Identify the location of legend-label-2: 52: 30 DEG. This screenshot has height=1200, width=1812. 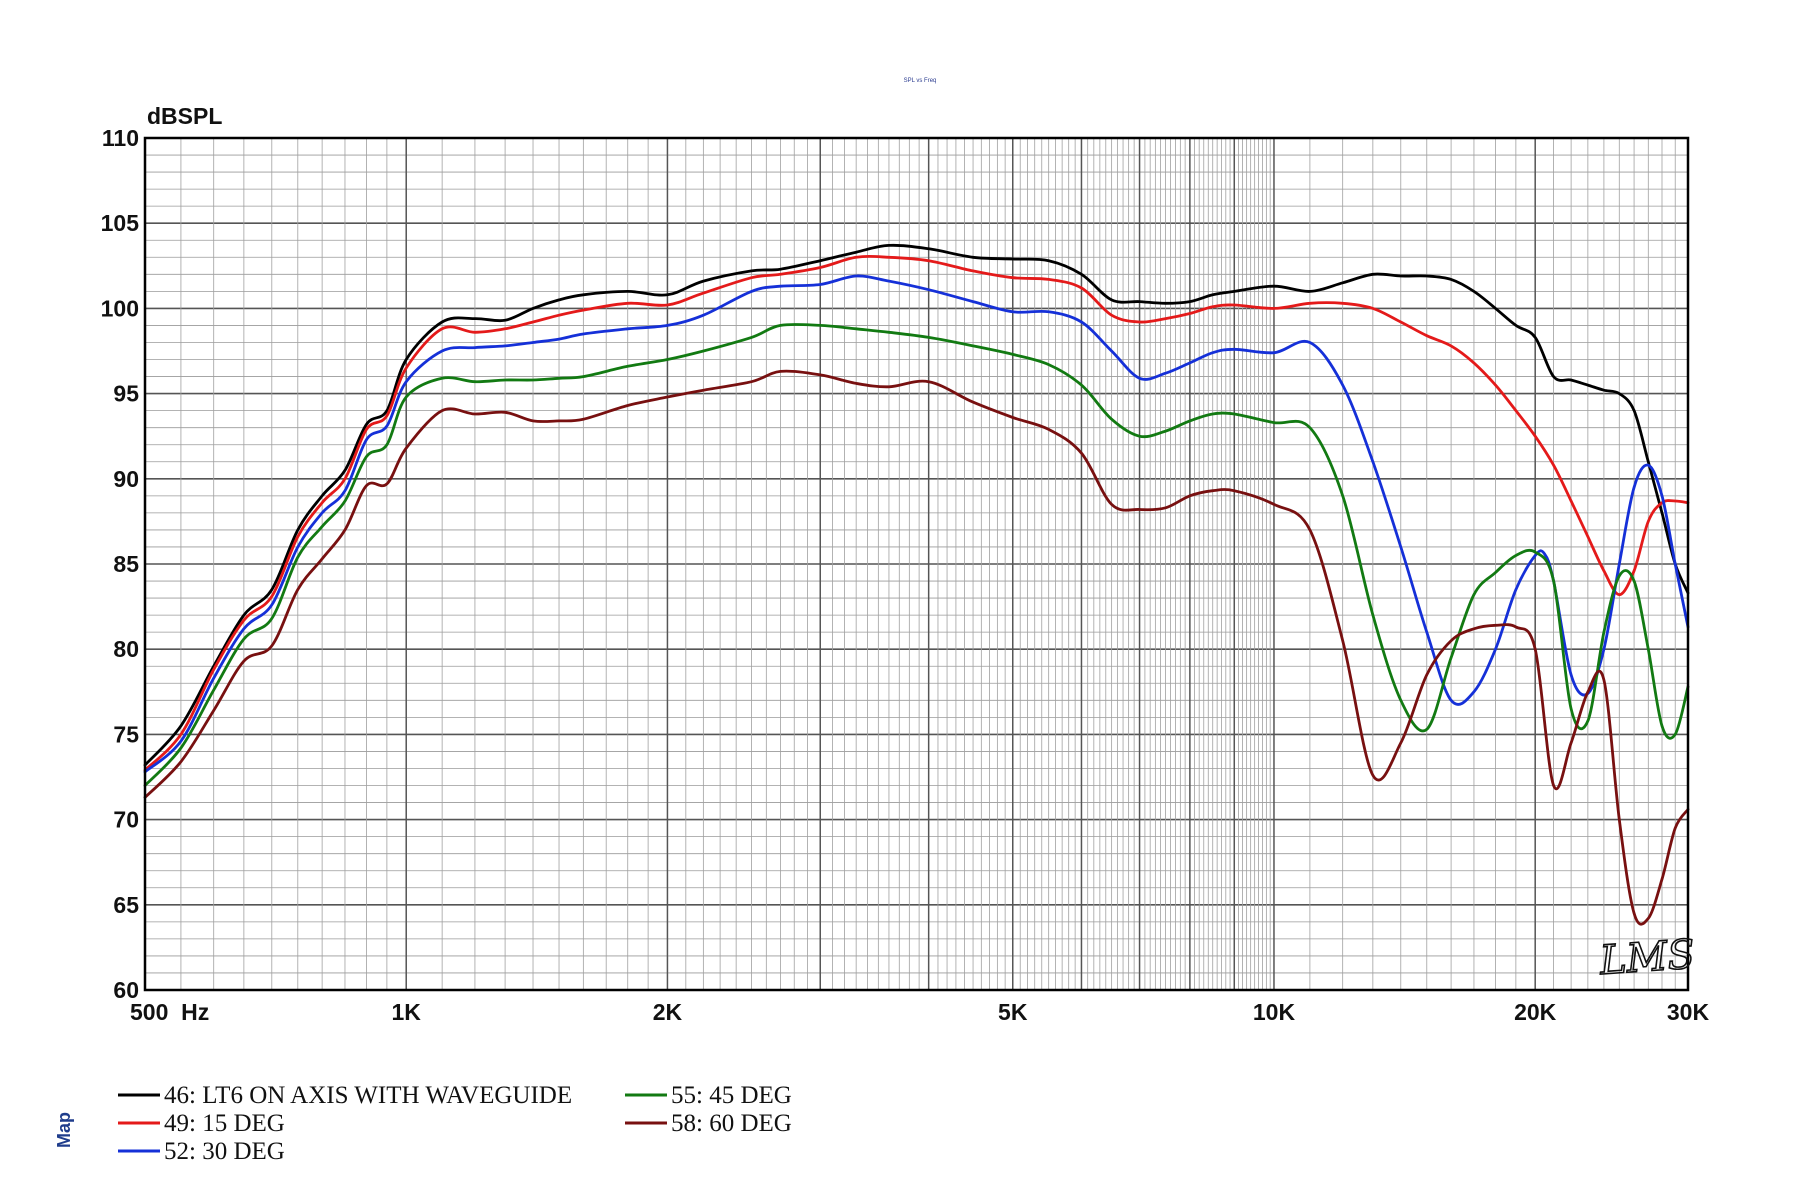
(224, 1151).